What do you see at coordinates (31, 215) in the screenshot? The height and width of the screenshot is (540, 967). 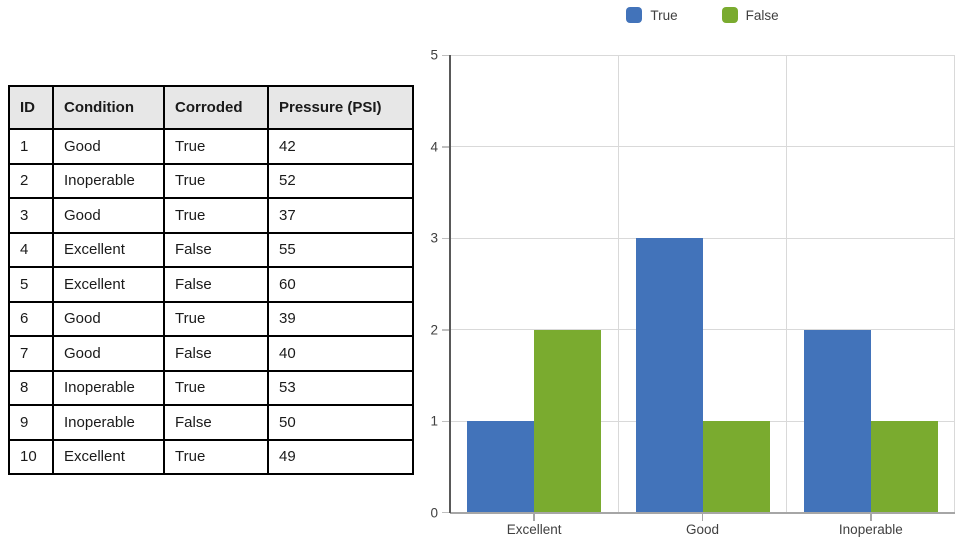 I see `table-cell: 3` at bounding box center [31, 215].